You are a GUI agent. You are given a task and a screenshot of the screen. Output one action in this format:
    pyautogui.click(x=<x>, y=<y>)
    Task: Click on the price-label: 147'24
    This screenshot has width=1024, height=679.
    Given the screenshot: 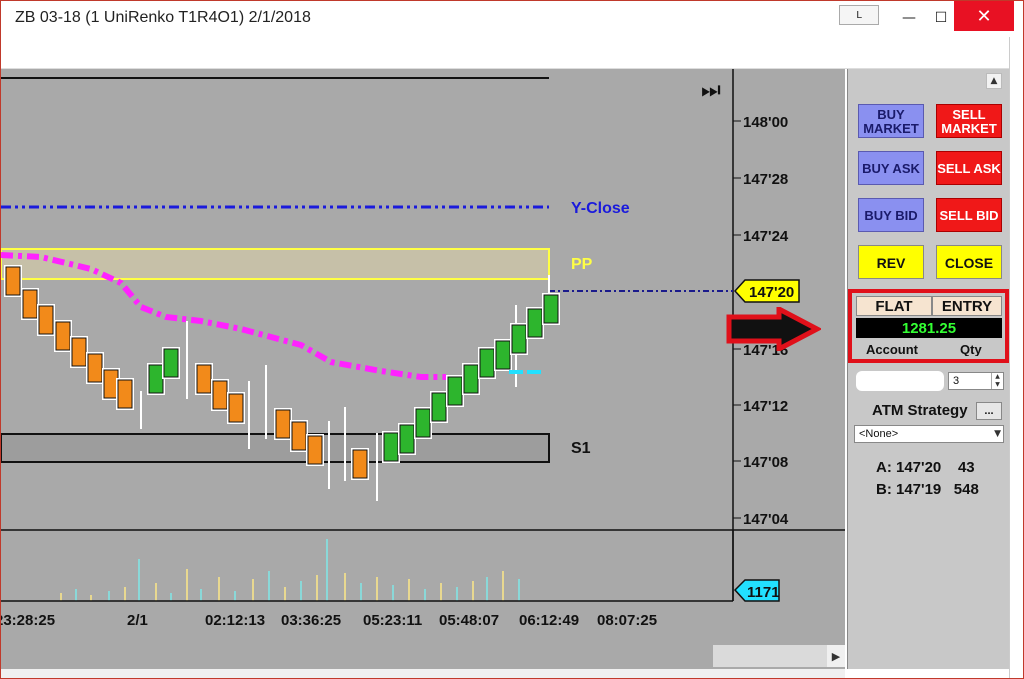 What is the action you would take?
    pyautogui.click(x=766, y=236)
    